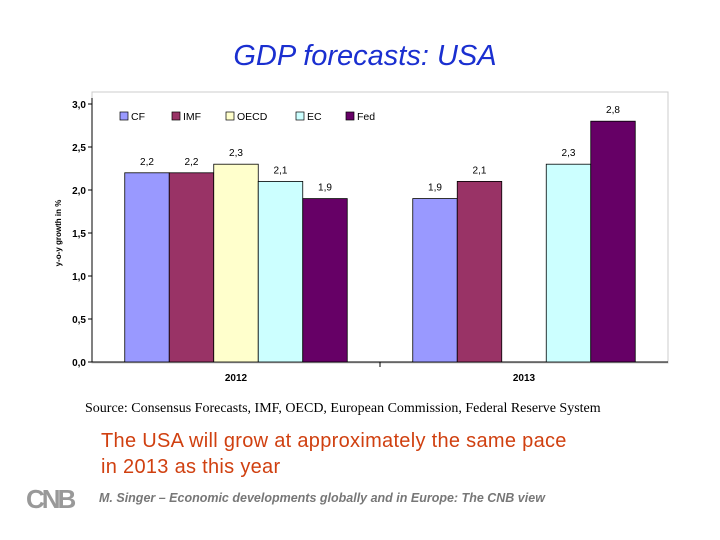 This screenshot has width=720, height=540. Describe the element at coordinates (365, 56) in the screenshot. I see `slide-title: GDP forecasts: USA` at that location.